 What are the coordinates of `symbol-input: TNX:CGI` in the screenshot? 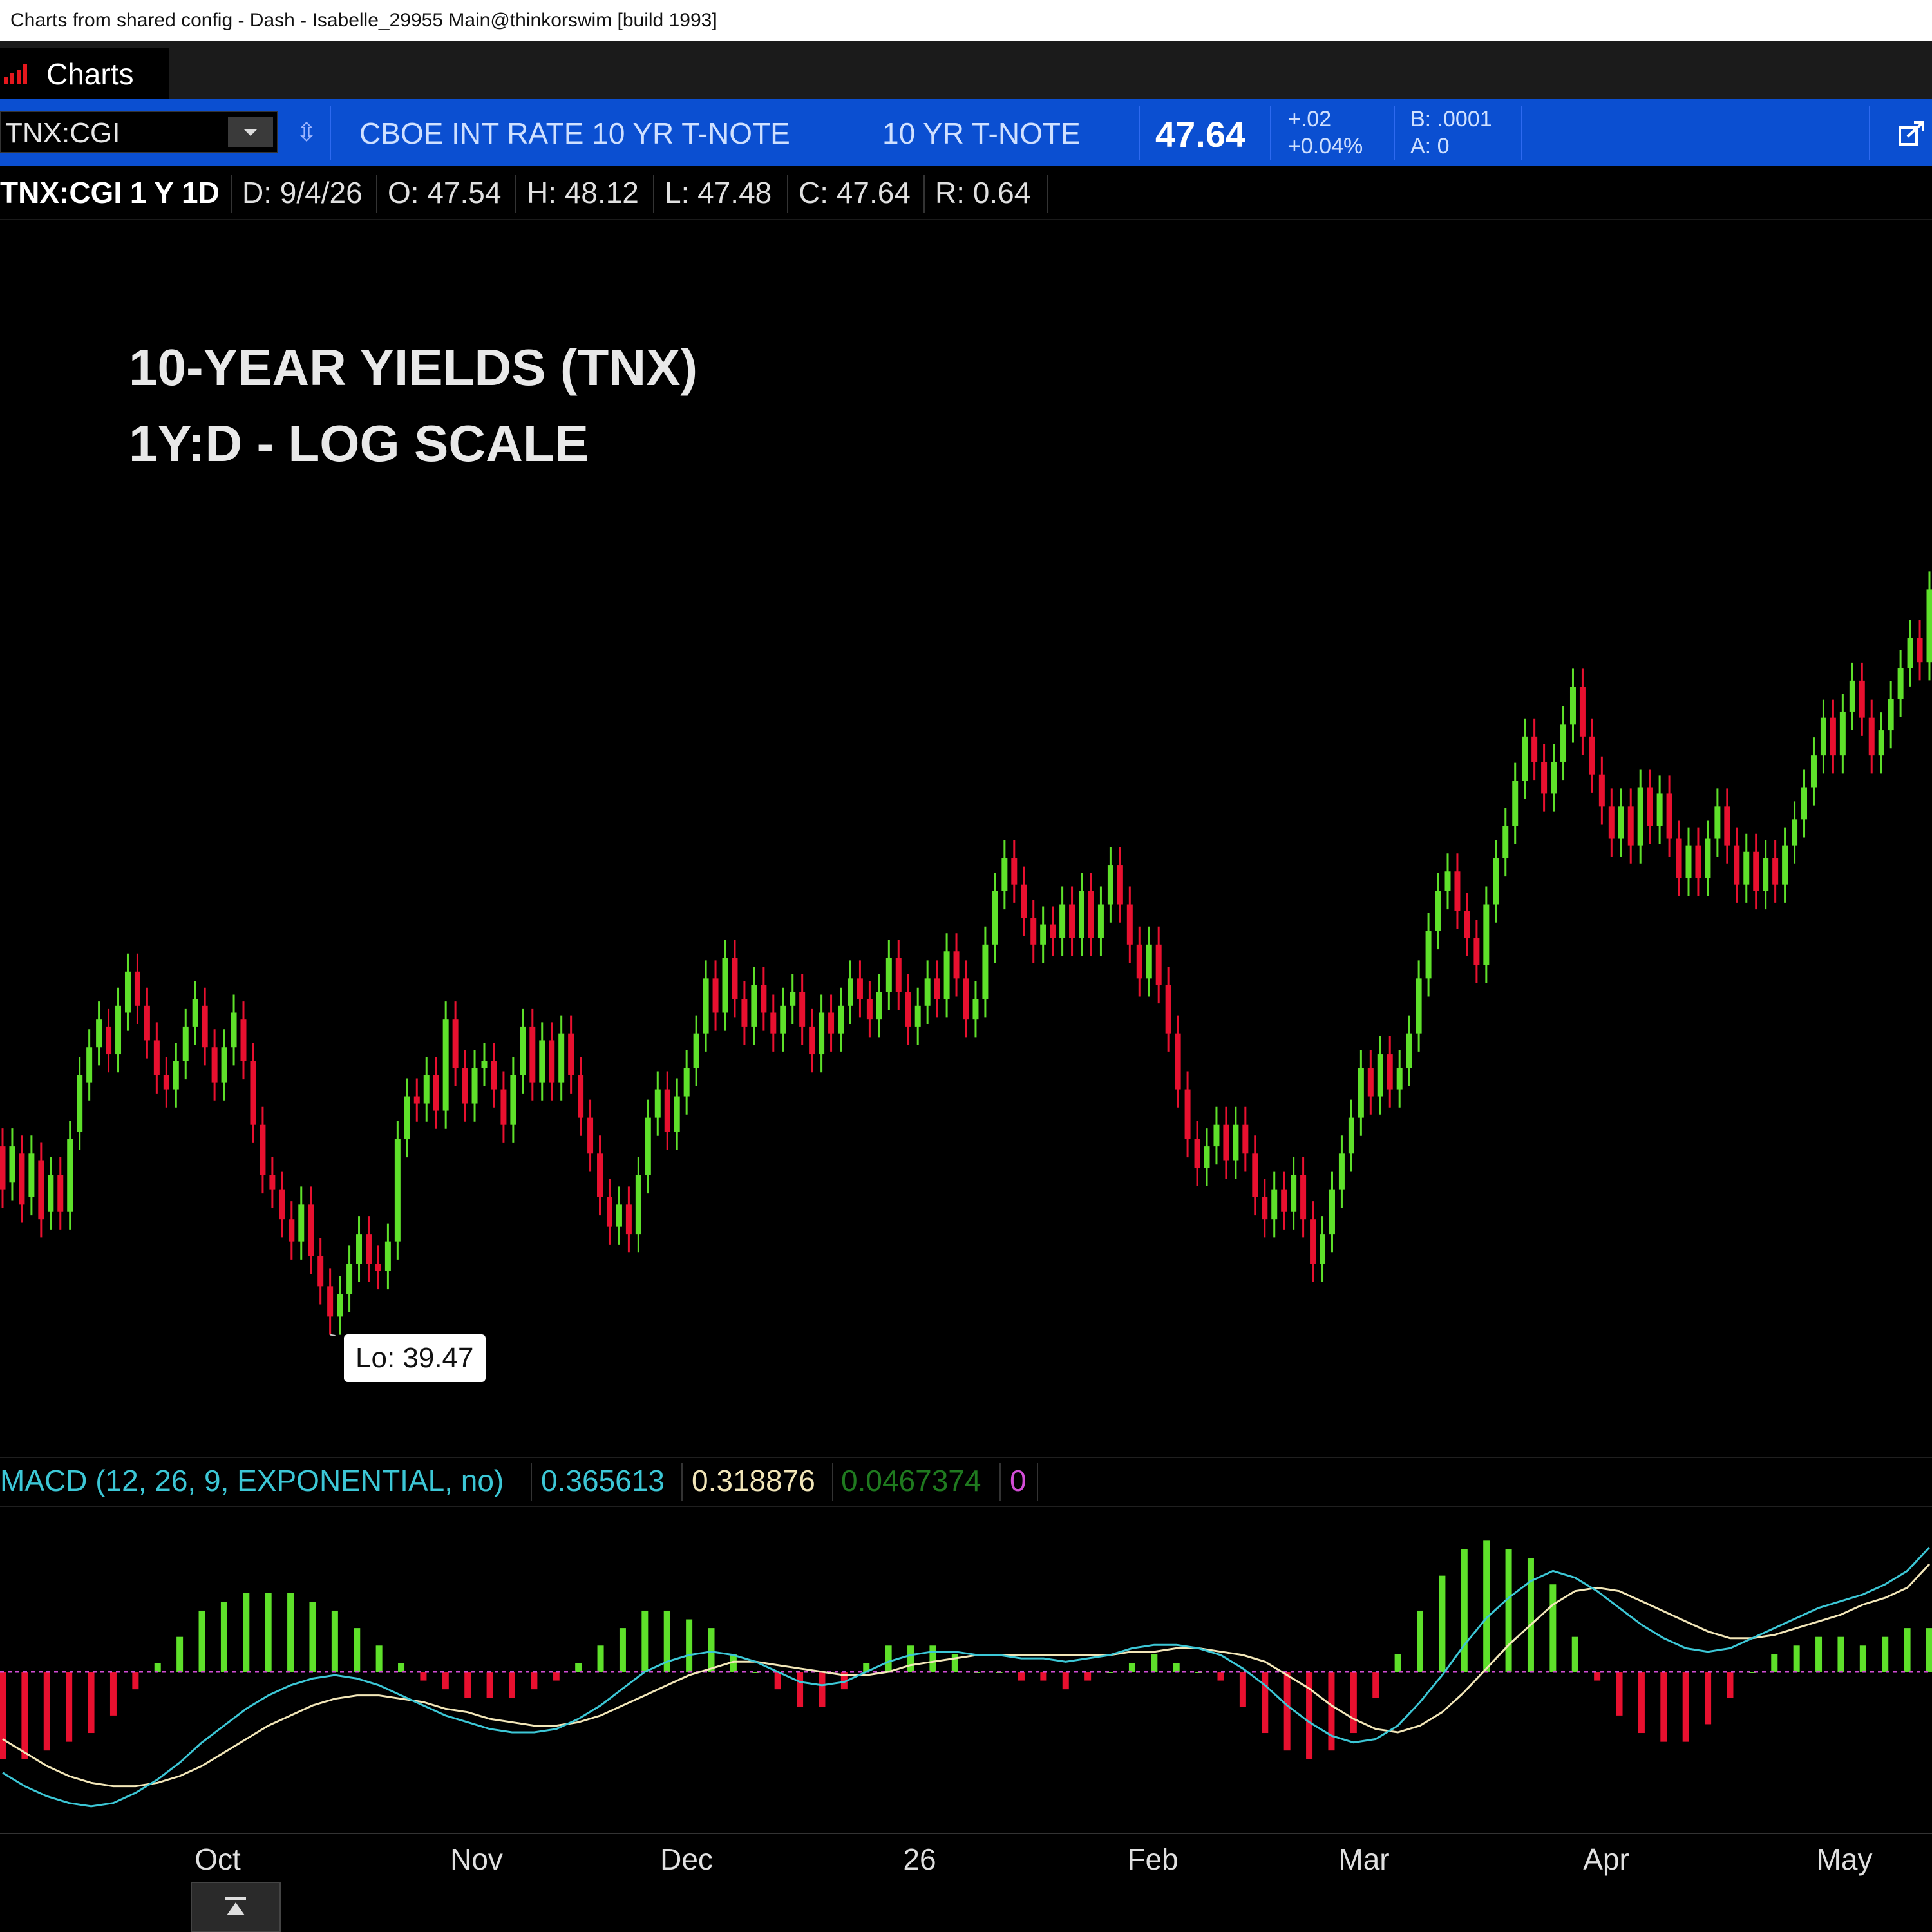 It's located at (139, 132).